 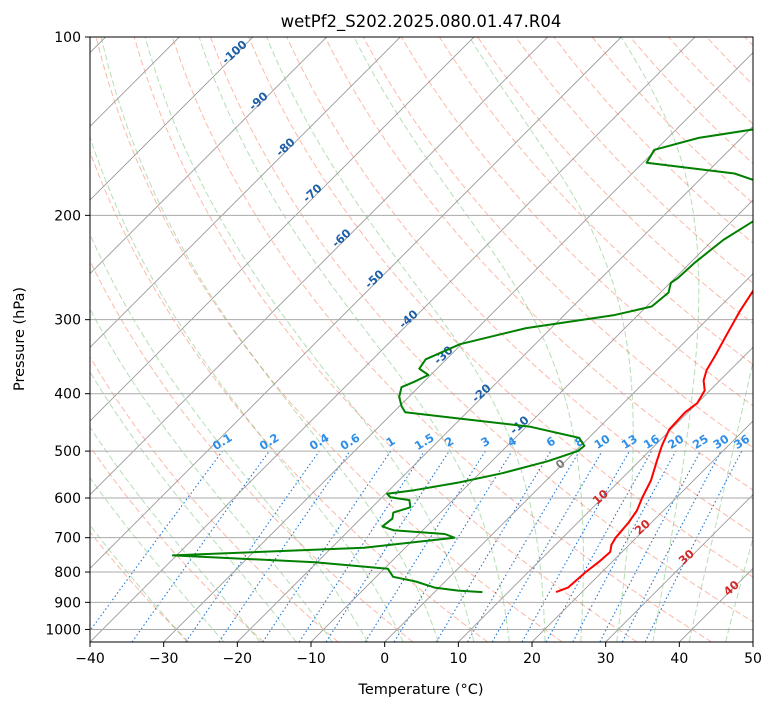 What do you see at coordinates (532, 659) in the screenshot?
I see `x-tick-label: 20` at bounding box center [532, 659].